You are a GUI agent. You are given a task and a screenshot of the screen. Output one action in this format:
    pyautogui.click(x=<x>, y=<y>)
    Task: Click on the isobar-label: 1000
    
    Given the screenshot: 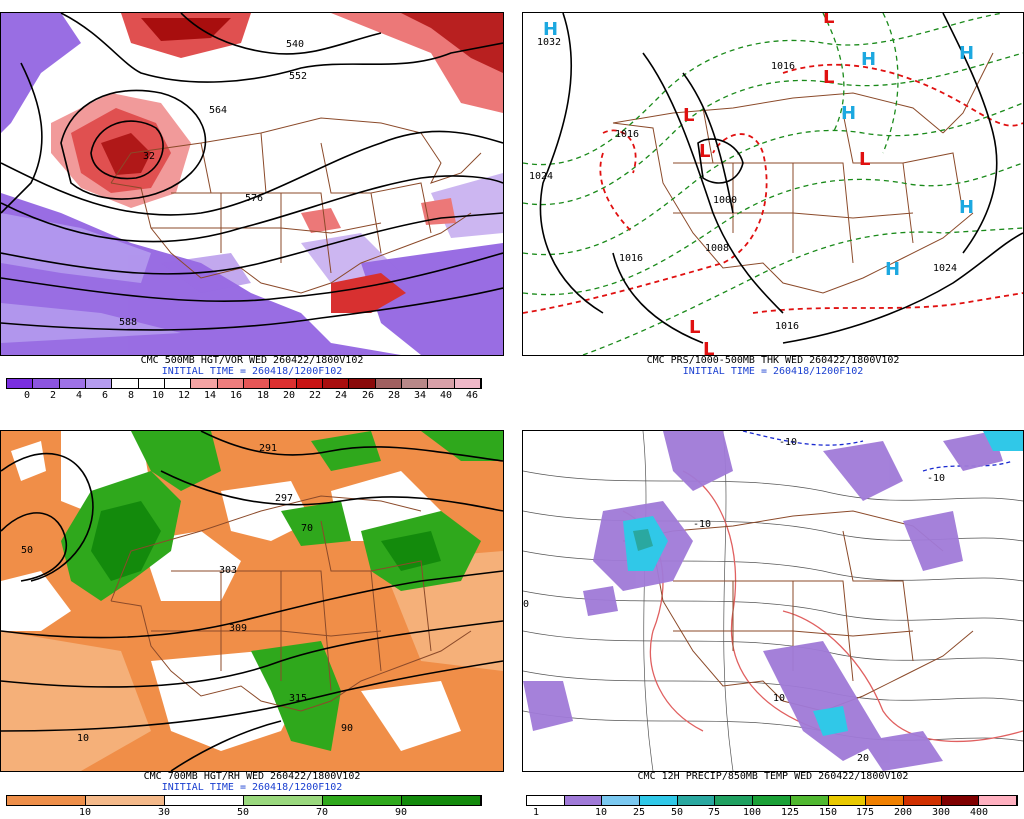 What is the action you would take?
    pyautogui.click(x=725, y=200)
    